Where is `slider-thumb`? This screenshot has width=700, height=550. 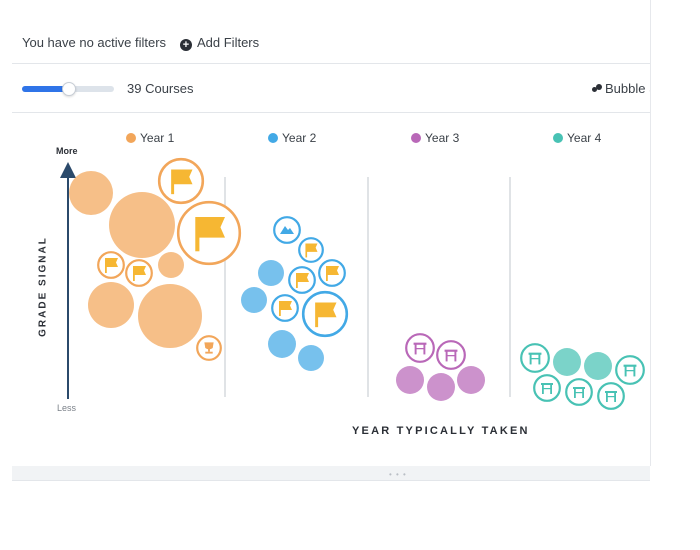 slider-thumb is located at coordinates (69, 89).